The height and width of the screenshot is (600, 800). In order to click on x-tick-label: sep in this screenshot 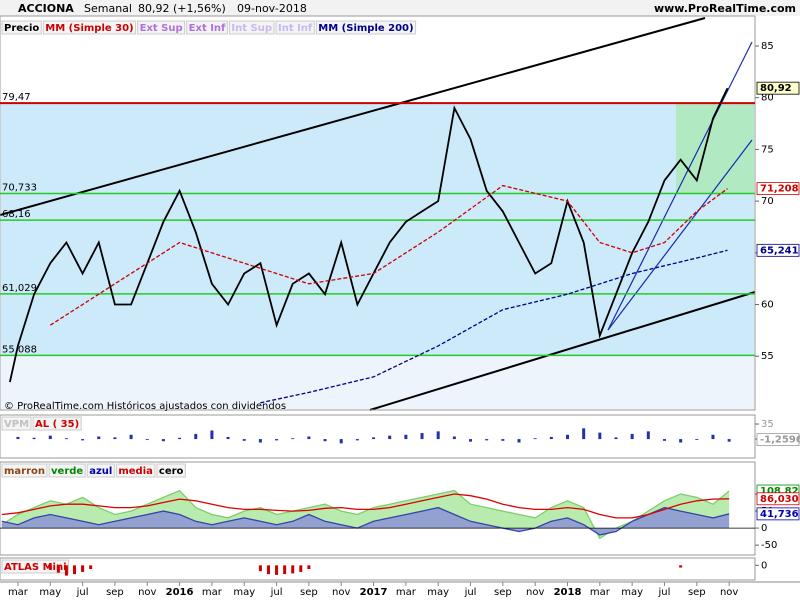, I will do `click(503, 592)`.